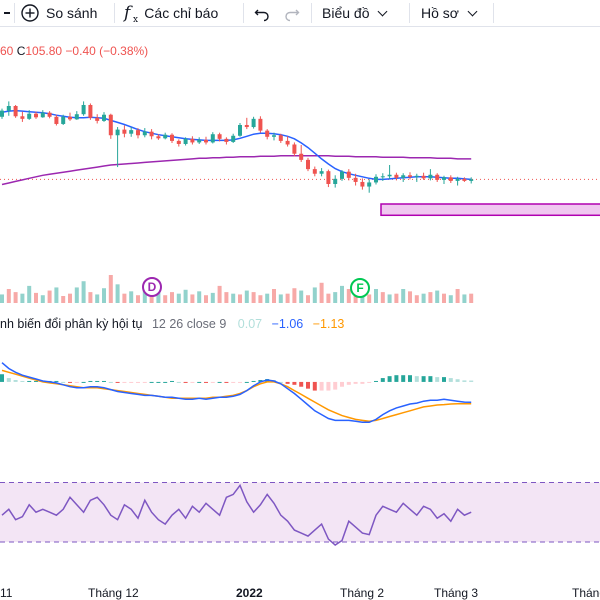  I want to click on undo-button, so click(262, 13).